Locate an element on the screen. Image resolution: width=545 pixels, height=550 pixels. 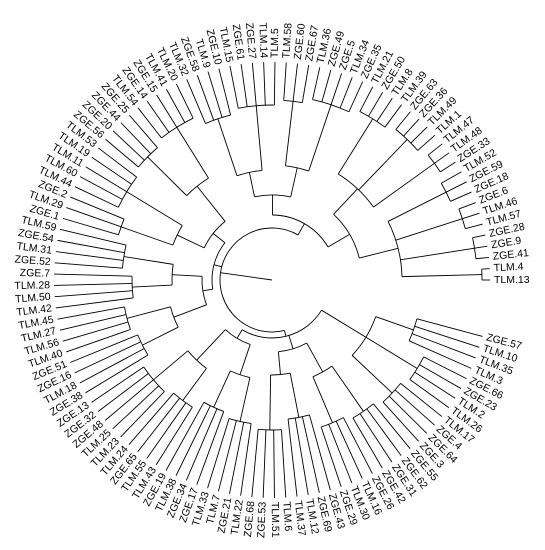
leaf-label: TLM.28 is located at coordinates (32, 285).